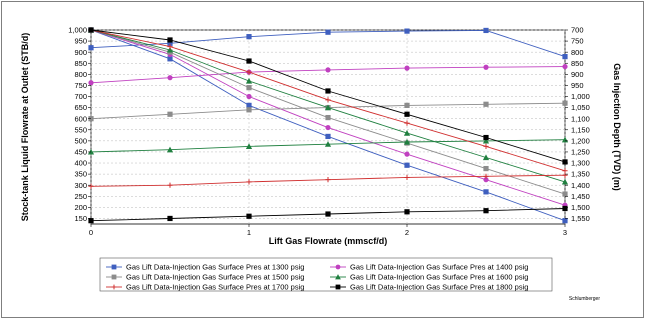 The height and width of the screenshot is (324, 646). I want to click on right-tick-label: 1,100, so click(580, 118).